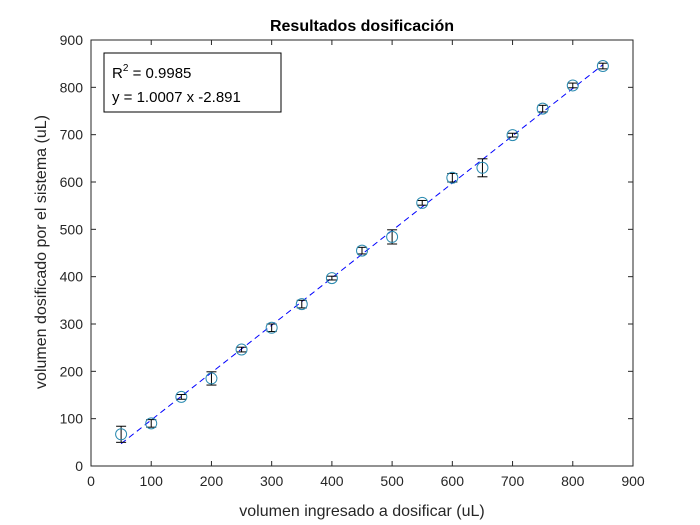 The height and width of the screenshot is (525, 700). What do you see at coordinates (72, 371) in the screenshot?
I see `y-tick-label: 200` at bounding box center [72, 371].